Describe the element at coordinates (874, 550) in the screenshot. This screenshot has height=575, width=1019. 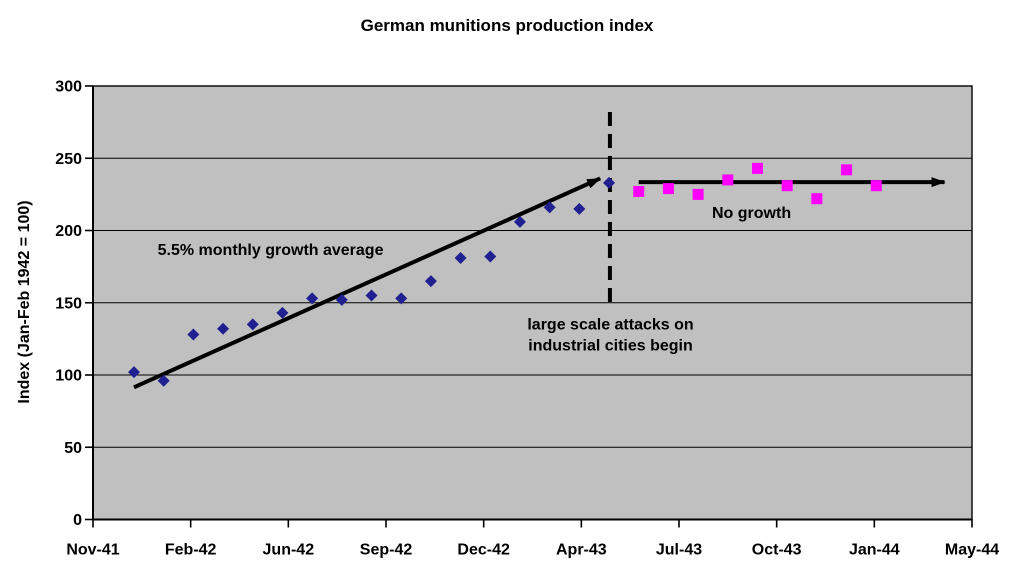
I see `x-tick-label: Jan-44` at that location.